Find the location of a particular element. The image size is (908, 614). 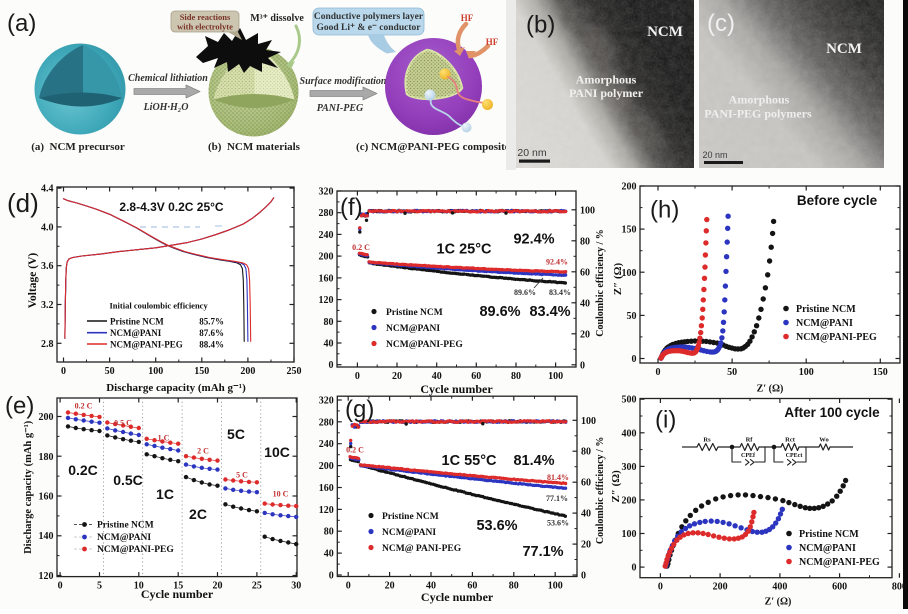

svg-text: 3.2 is located at coordinates (47, 305).